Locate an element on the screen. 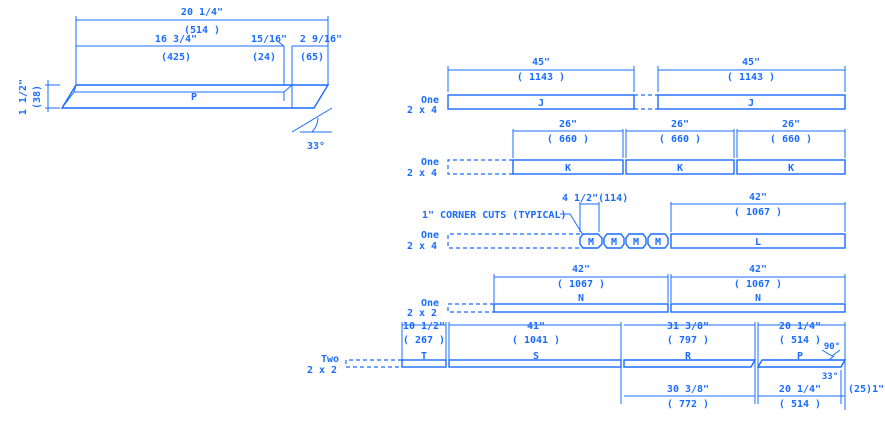  row5-qty: Two is located at coordinates (330, 359).